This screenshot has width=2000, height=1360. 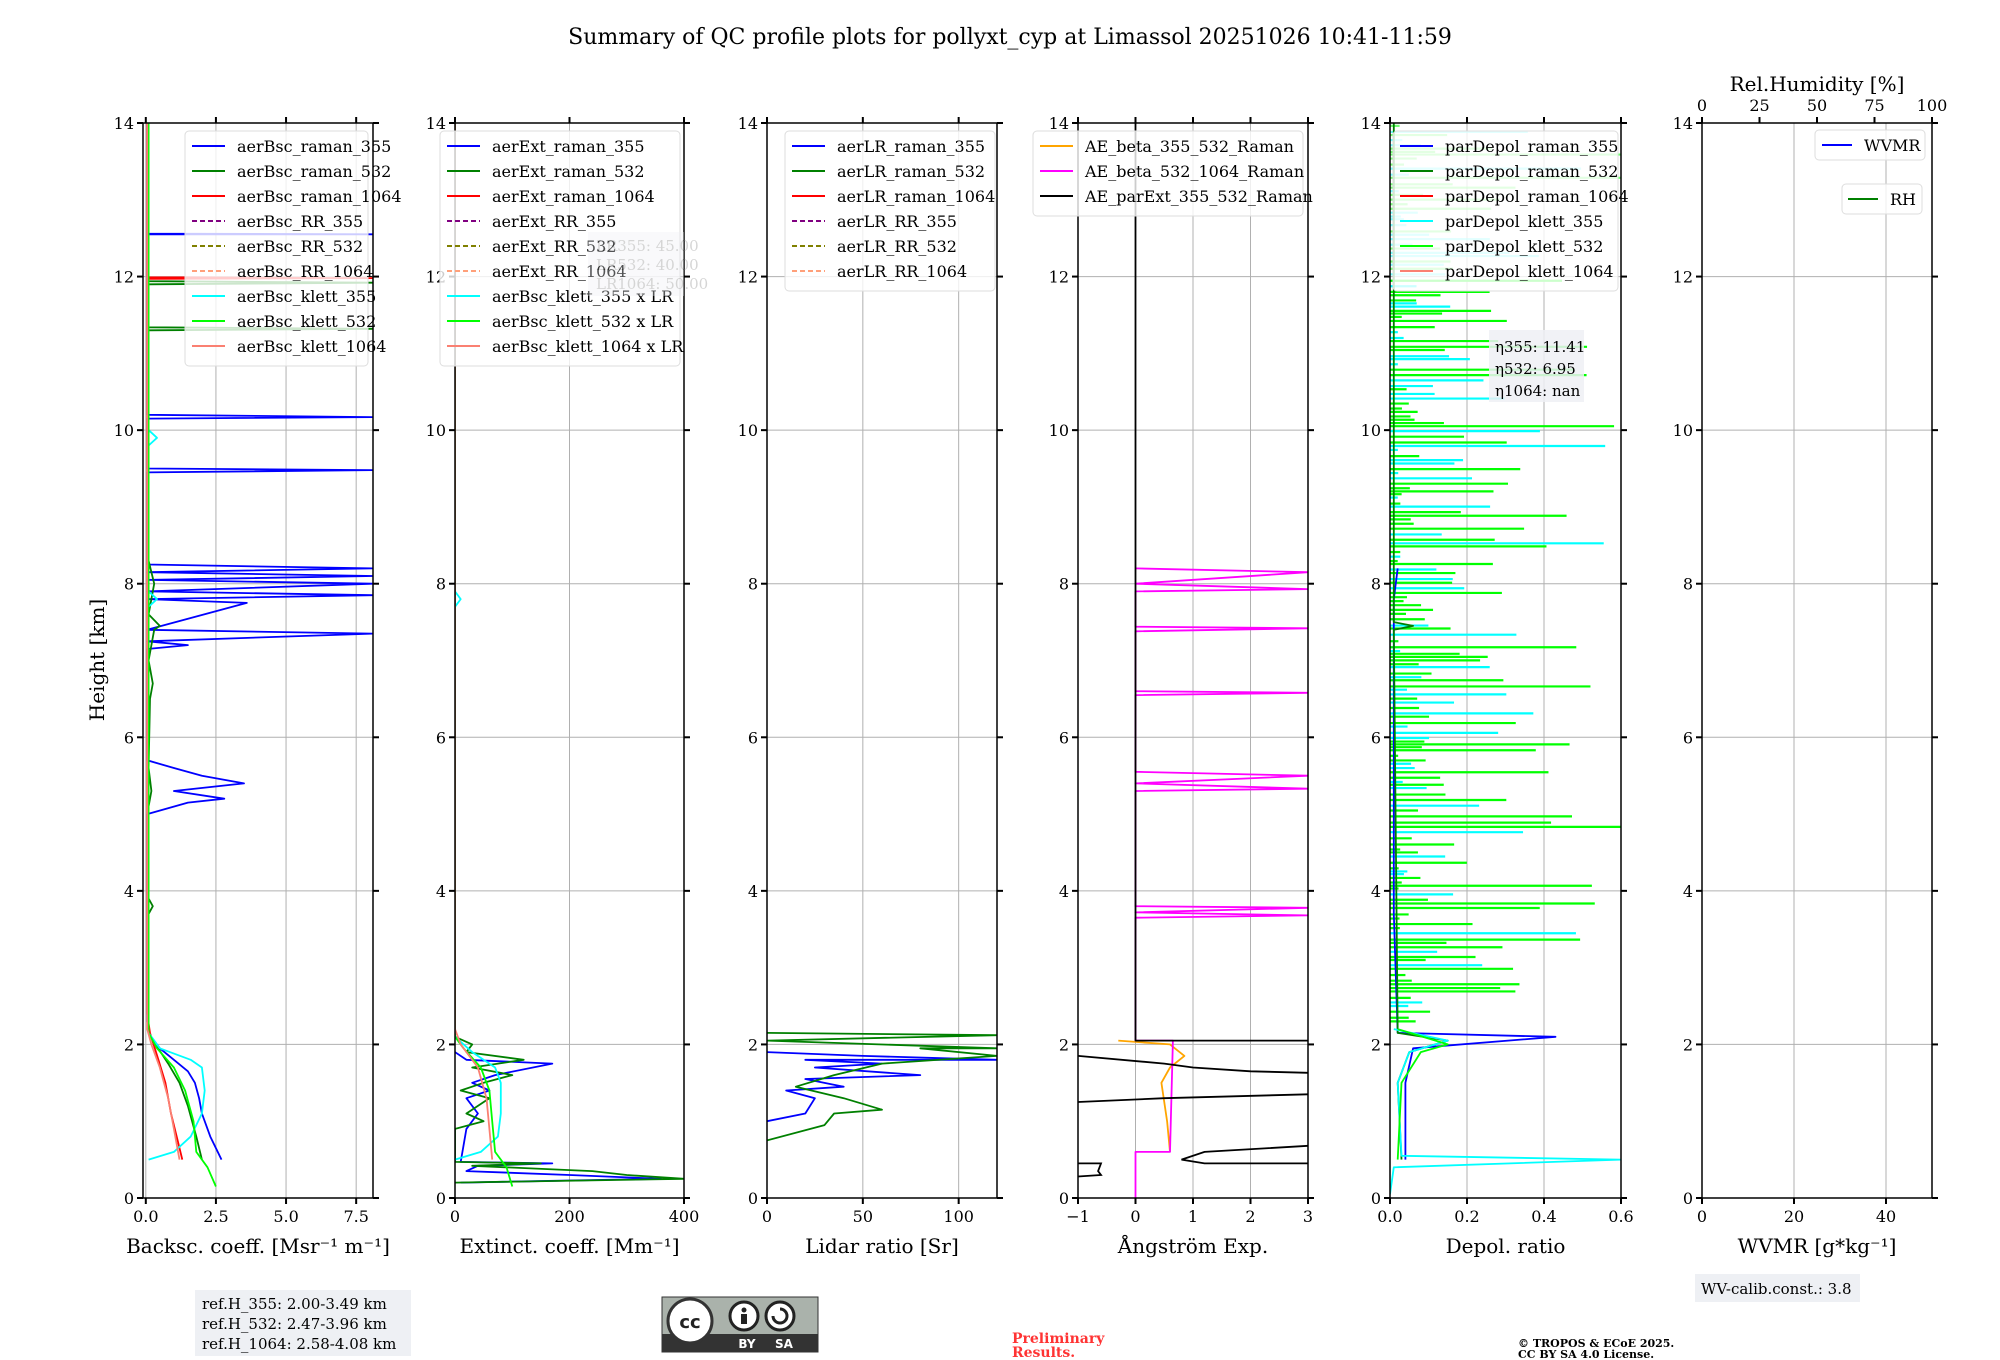 What do you see at coordinates (1193, 1216) in the screenshot?
I see `x-tick-label: 1` at bounding box center [1193, 1216].